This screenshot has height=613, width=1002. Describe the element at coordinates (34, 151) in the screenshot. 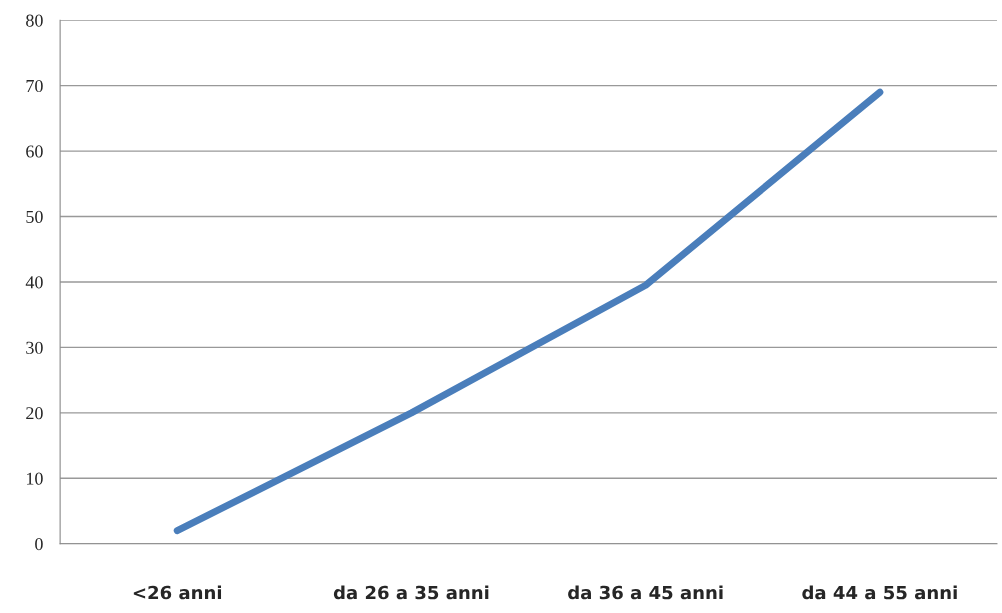

I see `y-tick-label: 60` at that location.